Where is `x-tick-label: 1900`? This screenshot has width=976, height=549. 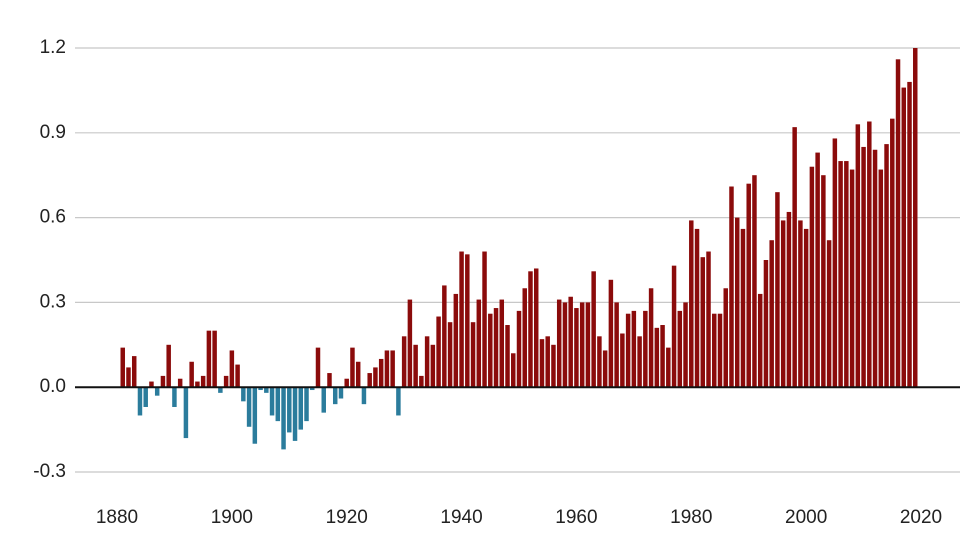 x-tick-label: 1900 is located at coordinates (232, 517).